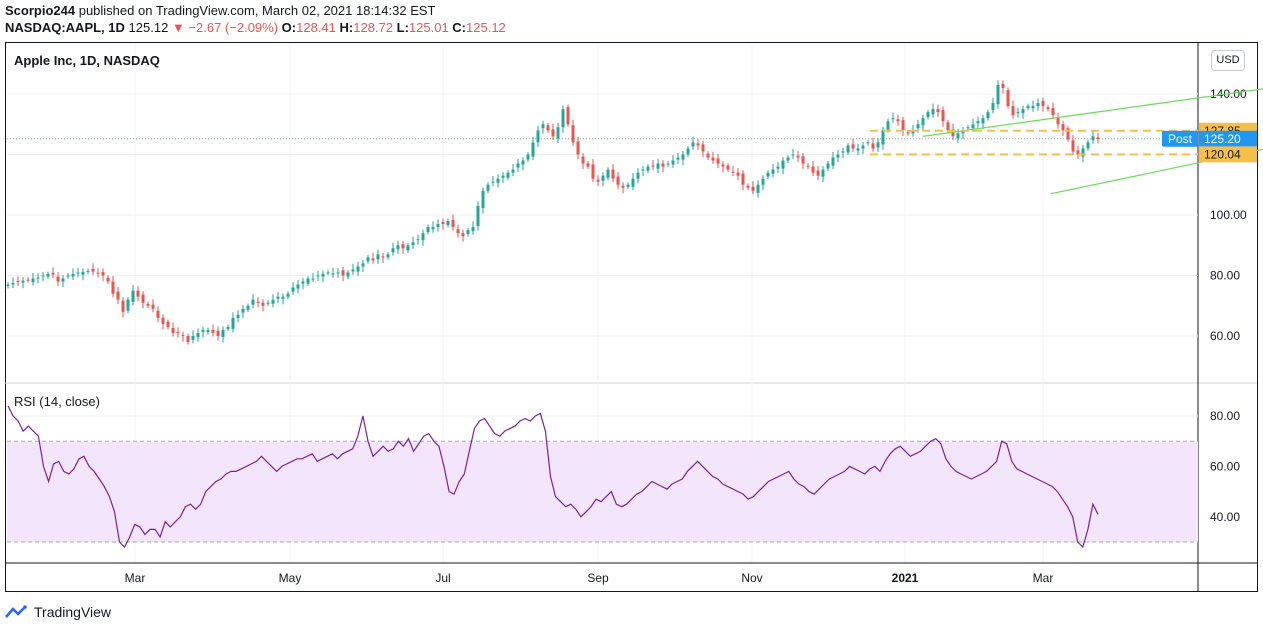 This screenshot has height=625, width=1263. What do you see at coordinates (1228, 60) in the screenshot?
I see `currency-button: USD` at bounding box center [1228, 60].